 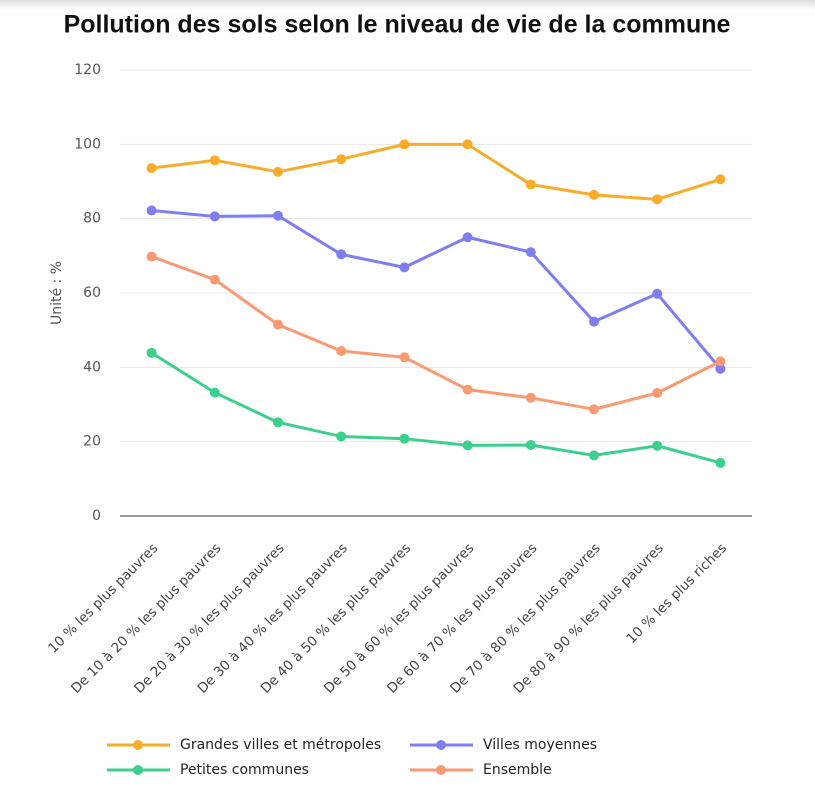 I want to click on legend-label: Villes moyennes, so click(x=540, y=745).